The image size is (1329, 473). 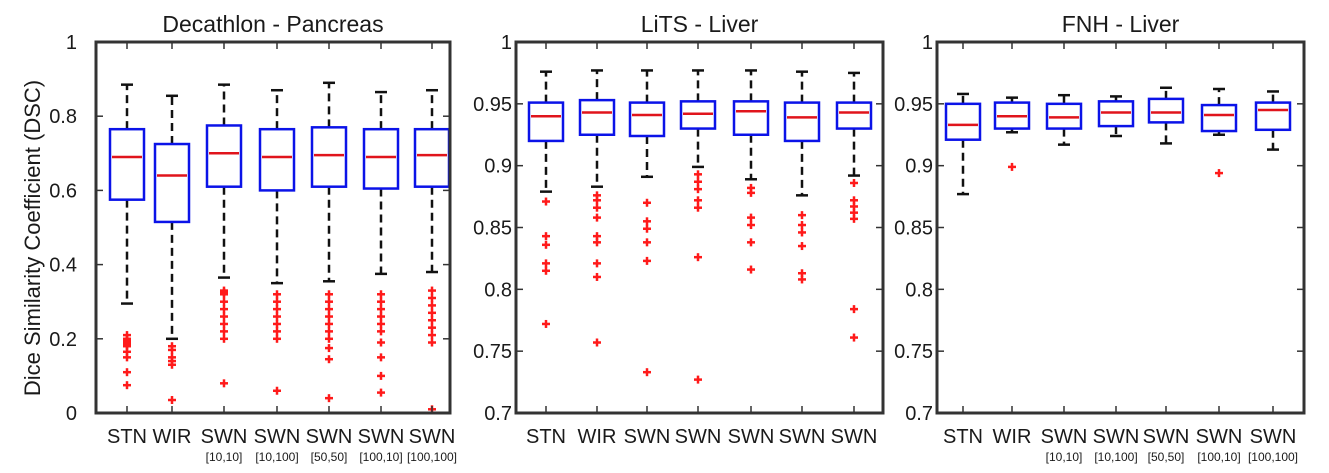 I want to click on y-tick-label: 0.7, so click(x=919, y=414).